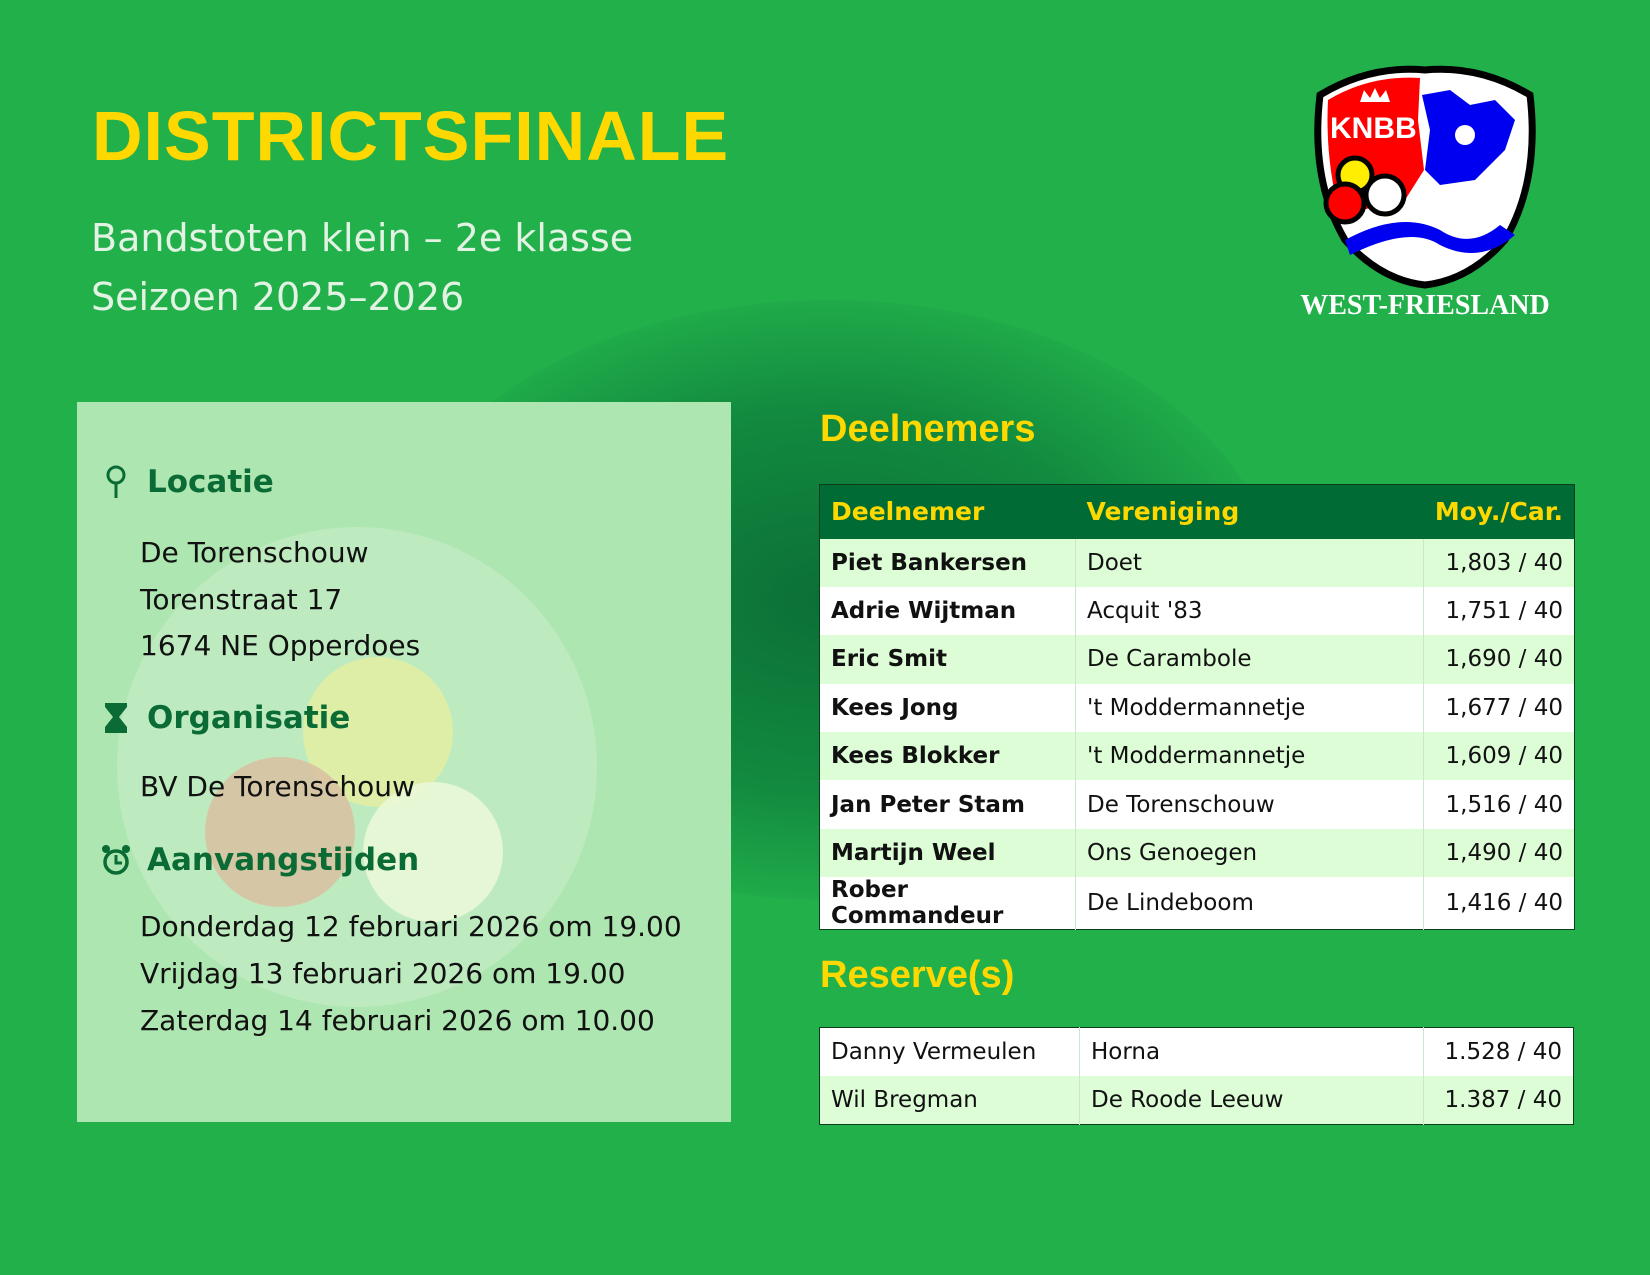 Image resolution: width=1650 pixels, height=1275 pixels. I want to click on club-cell: Horna, so click(1251, 1051).